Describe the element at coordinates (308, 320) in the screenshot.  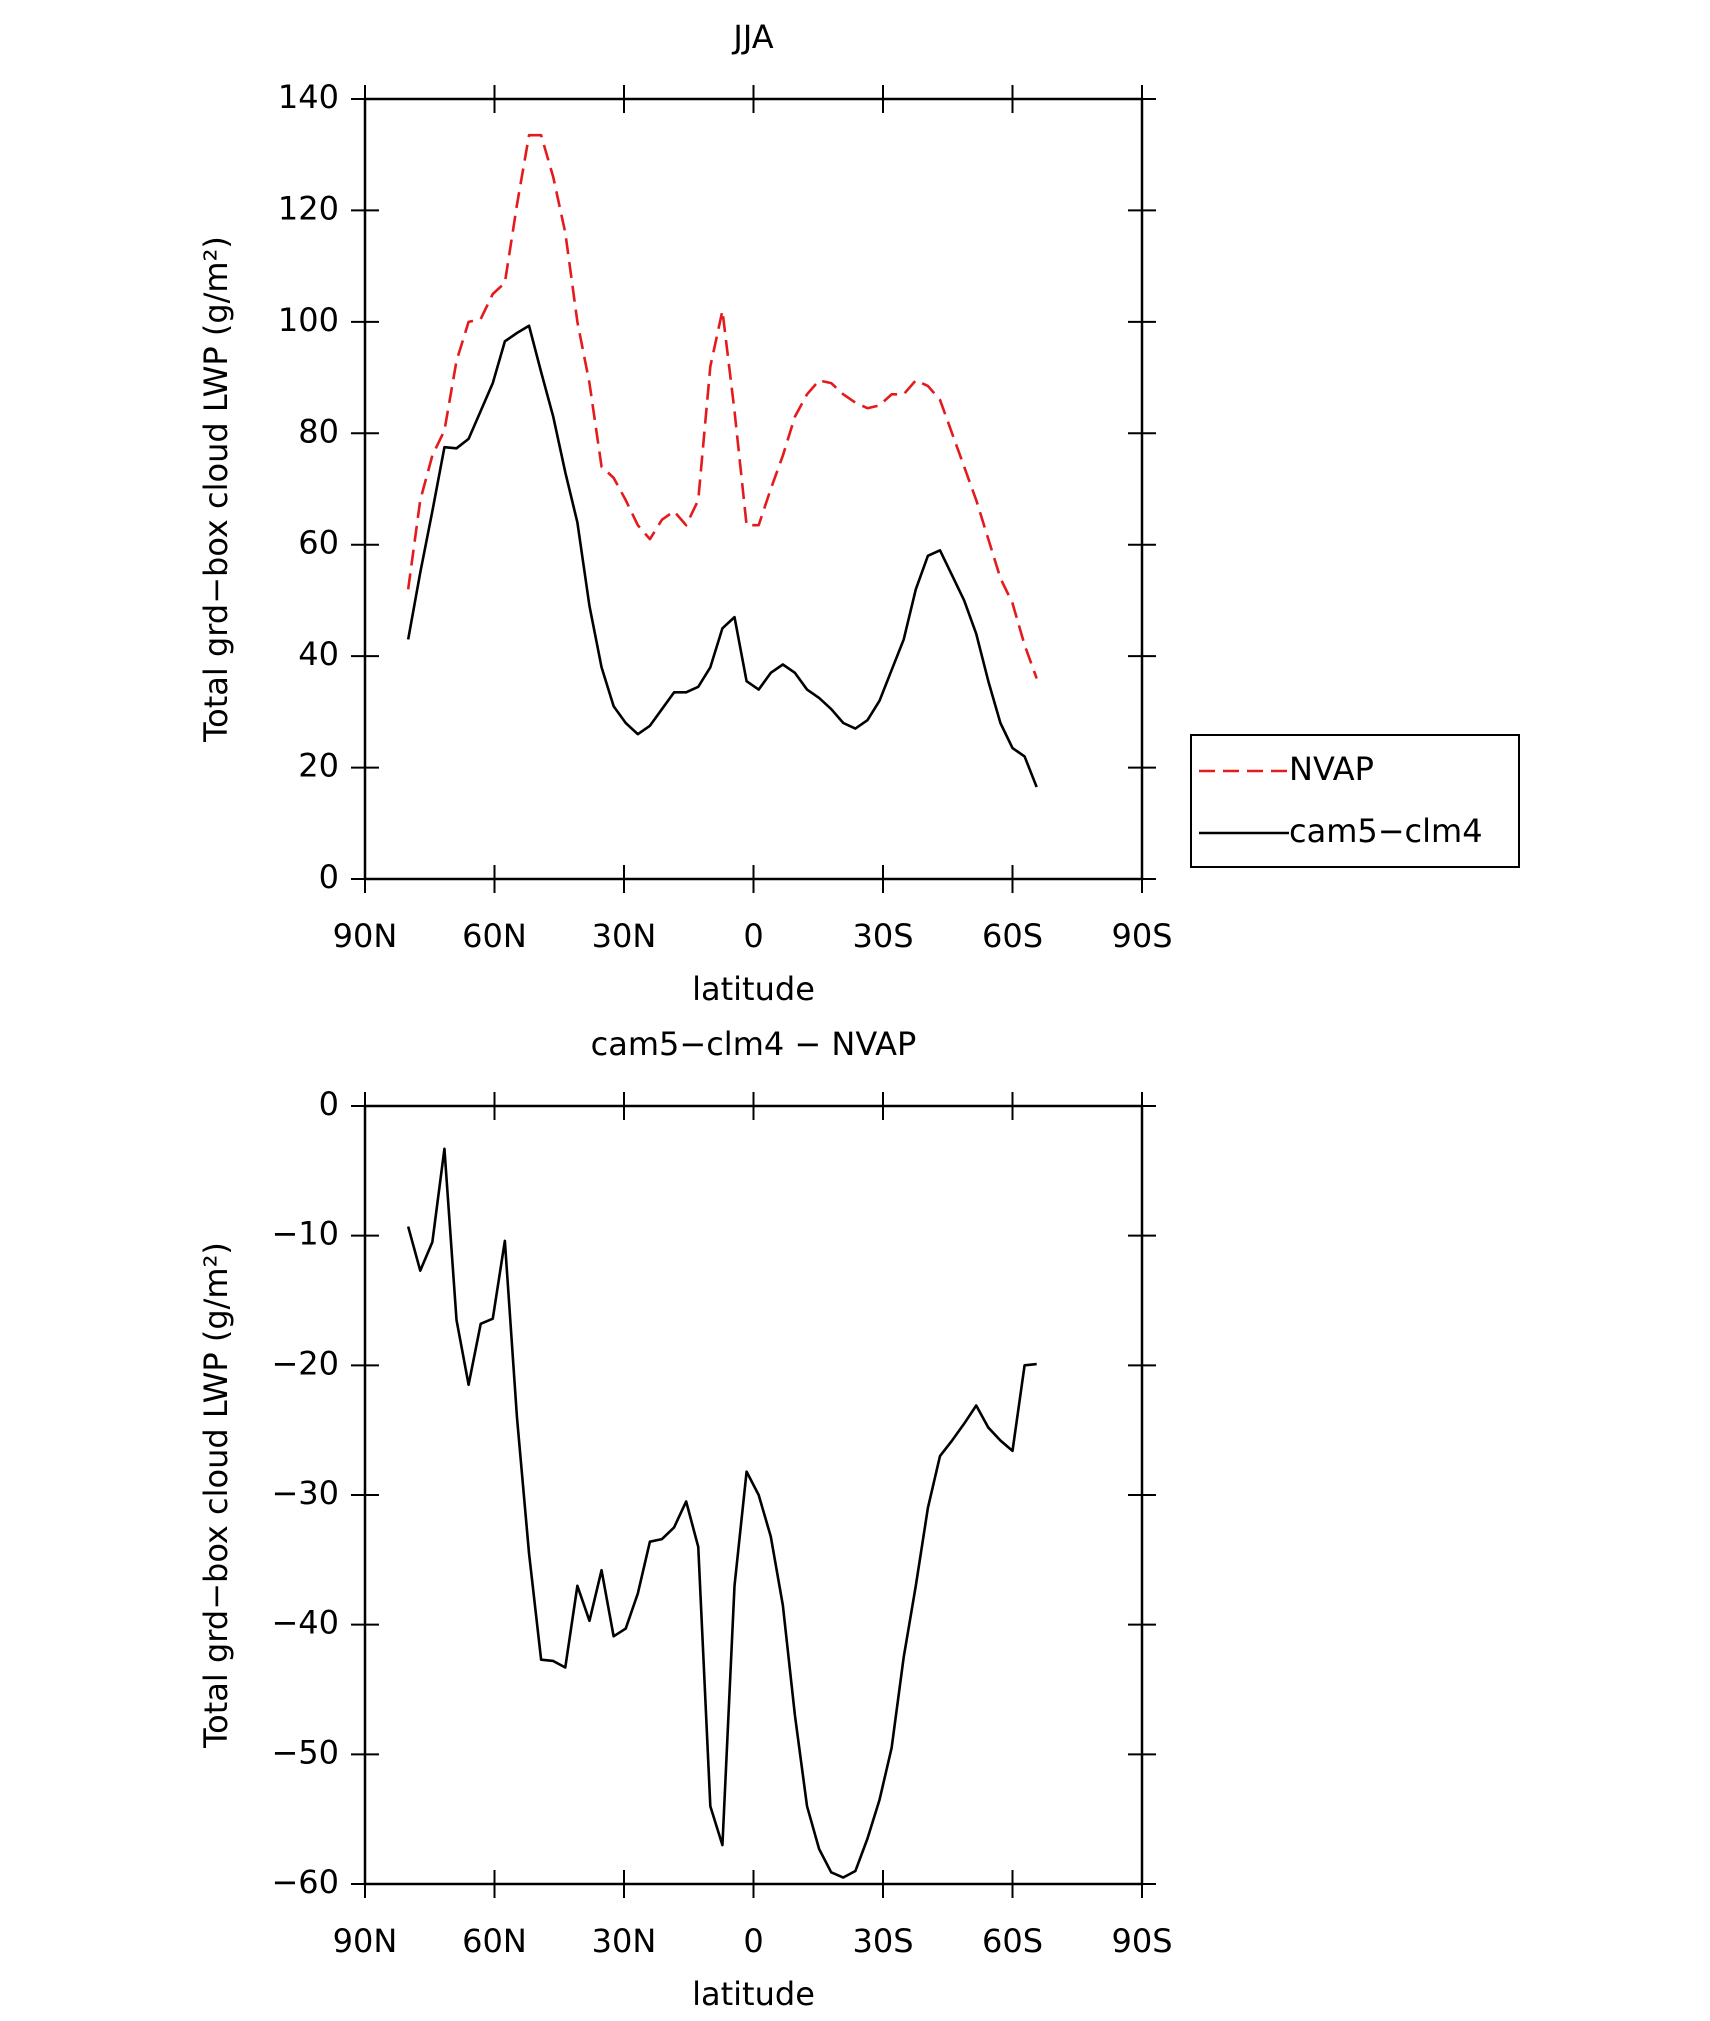
I see `y-tick-label: 100` at that location.